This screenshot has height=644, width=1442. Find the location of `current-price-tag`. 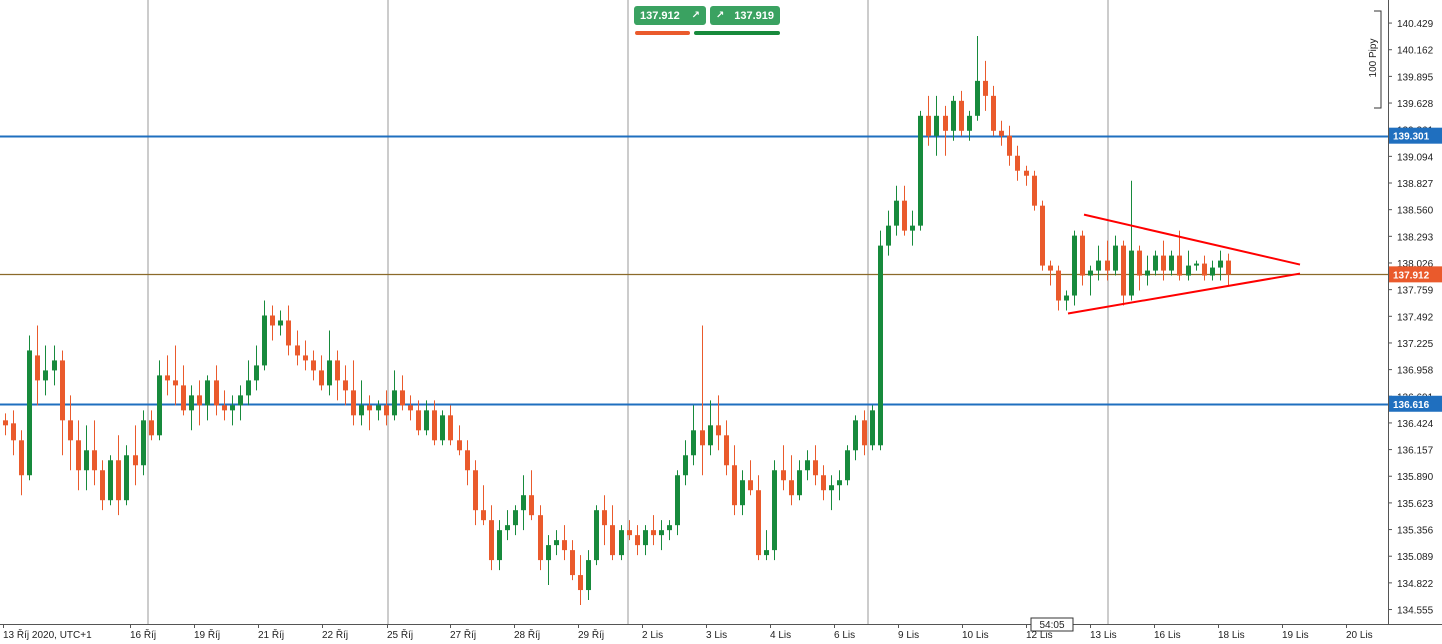

current-price-tag is located at coordinates (1415, 274).